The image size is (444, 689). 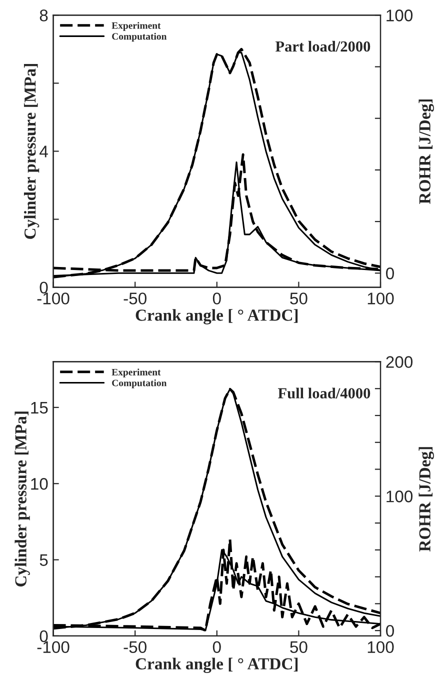 I want to click on annotation: Full load/4000, so click(x=324, y=393).